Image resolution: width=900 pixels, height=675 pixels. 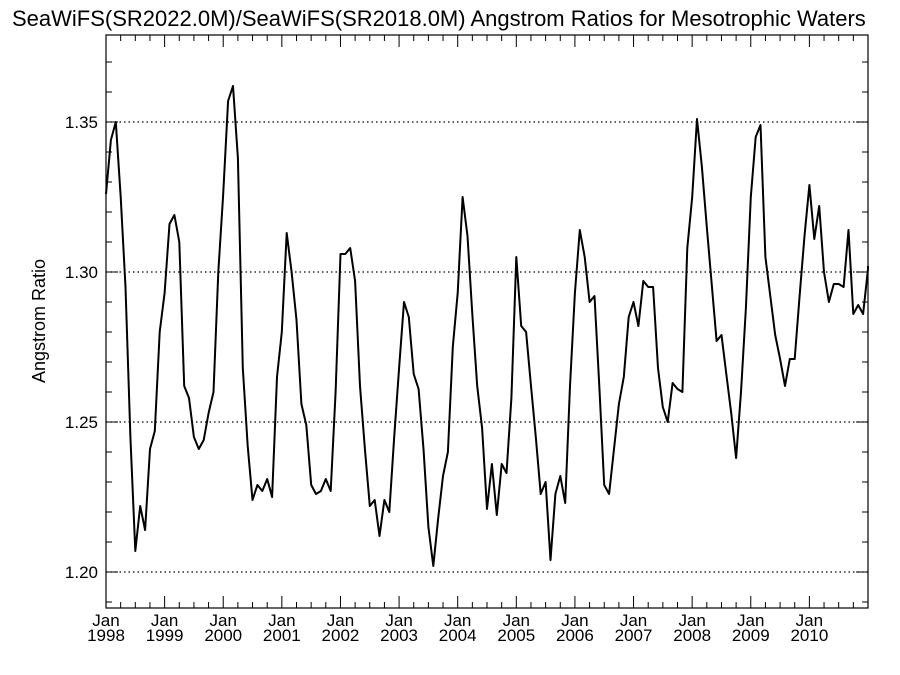 I want to click on x-tick-year-label: 2008, so click(x=692, y=635).